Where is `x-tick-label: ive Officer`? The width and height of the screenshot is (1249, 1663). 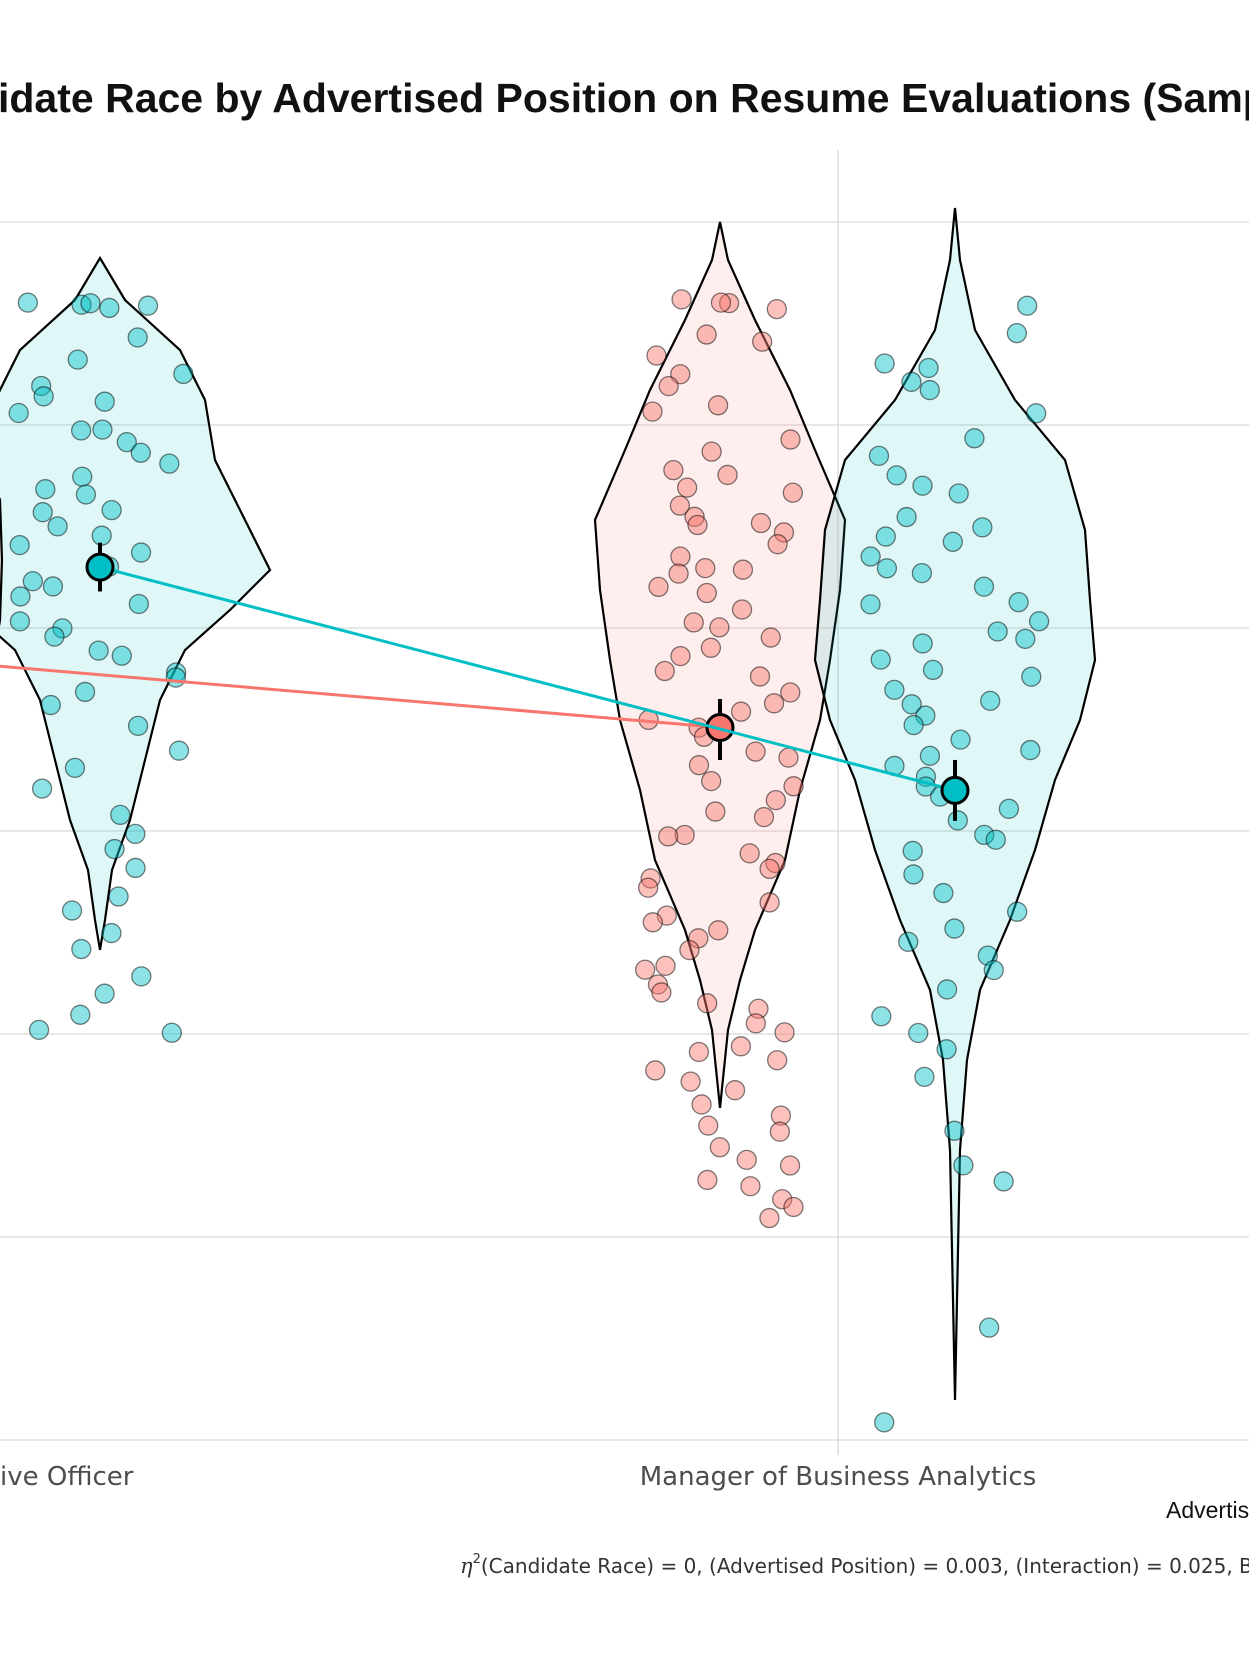
x-tick-label: ive Officer is located at coordinates (67, 1477).